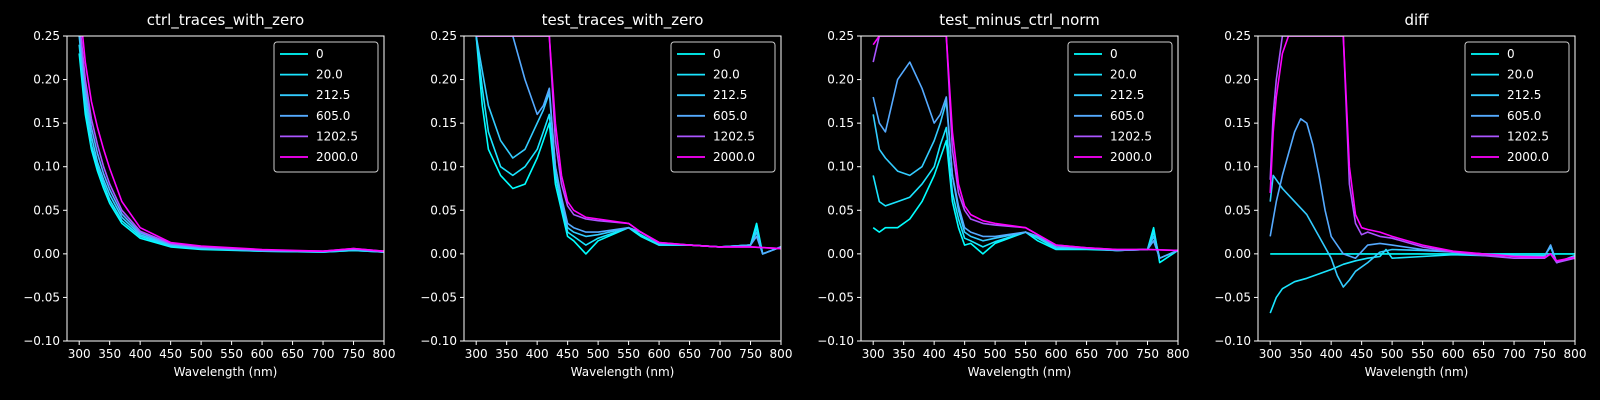 Image resolution: width=1600 pixels, height=400 pixels. Describe the element at coordinates (1416, 20) in the screenshot. I see `chart-title: diff` at that location.